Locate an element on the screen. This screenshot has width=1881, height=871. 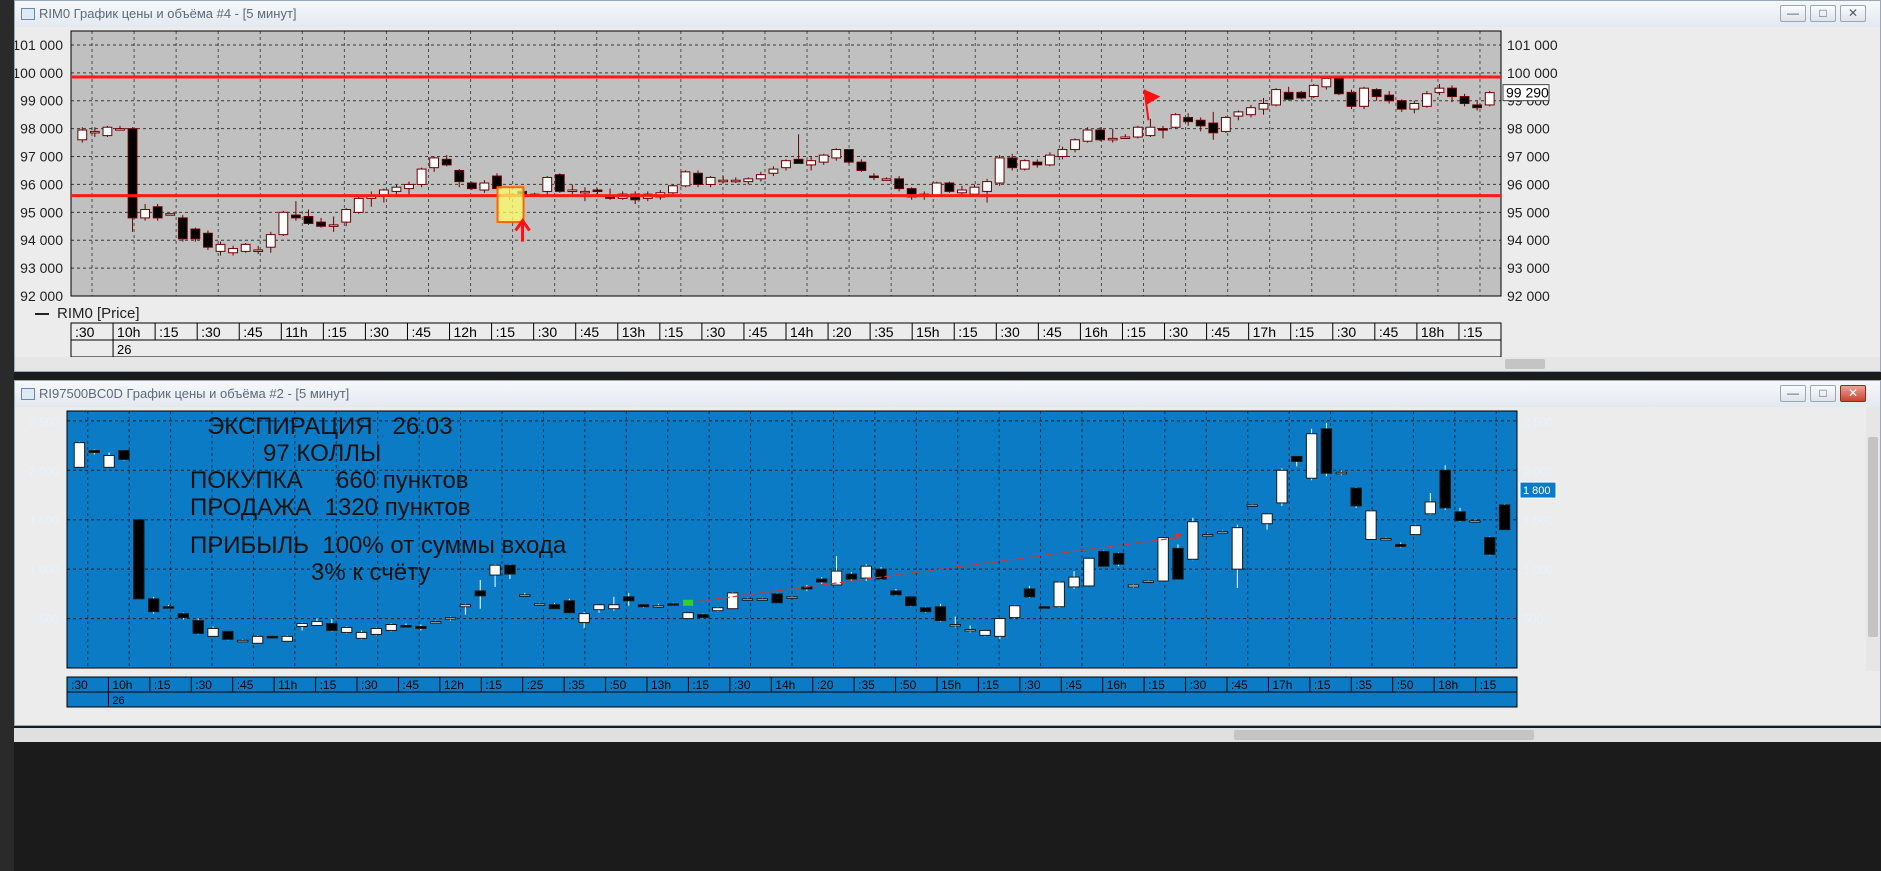
time-label: :35 is located at coordinates (866, 685).